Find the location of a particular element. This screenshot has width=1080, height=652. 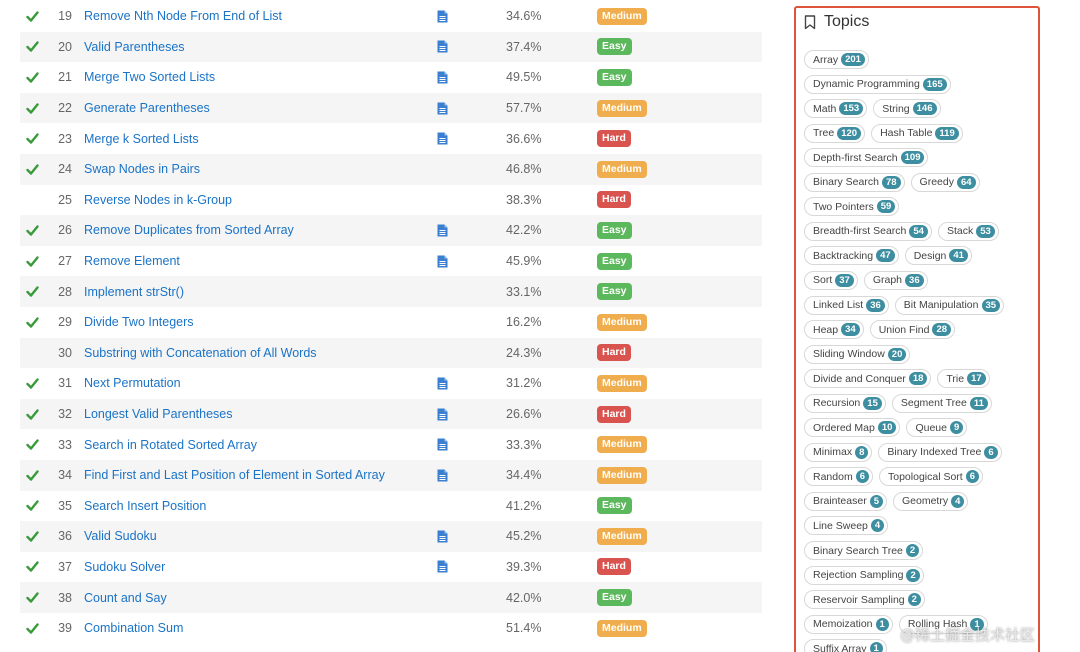

topic-tag: Brainteaser 5 is located at coordinates (845, 501).